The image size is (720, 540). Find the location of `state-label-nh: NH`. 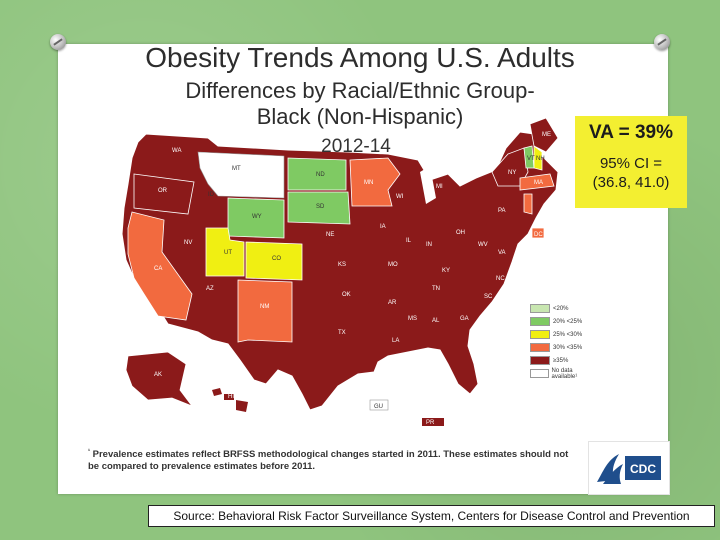

state-label-nh: NH is located at coordinates (540, 159).